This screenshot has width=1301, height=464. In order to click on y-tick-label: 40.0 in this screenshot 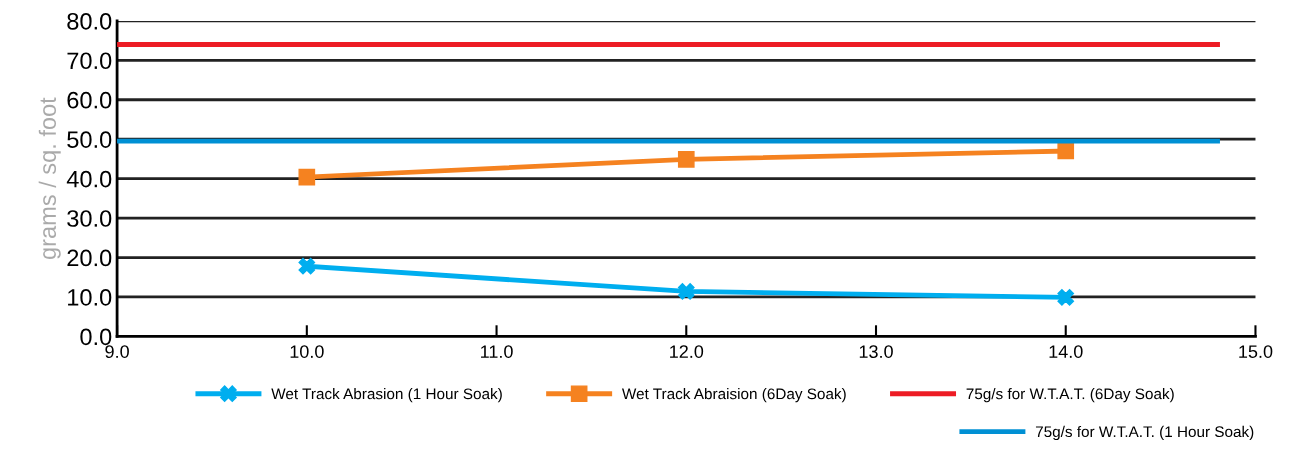, I will do `click(89, 179)`.